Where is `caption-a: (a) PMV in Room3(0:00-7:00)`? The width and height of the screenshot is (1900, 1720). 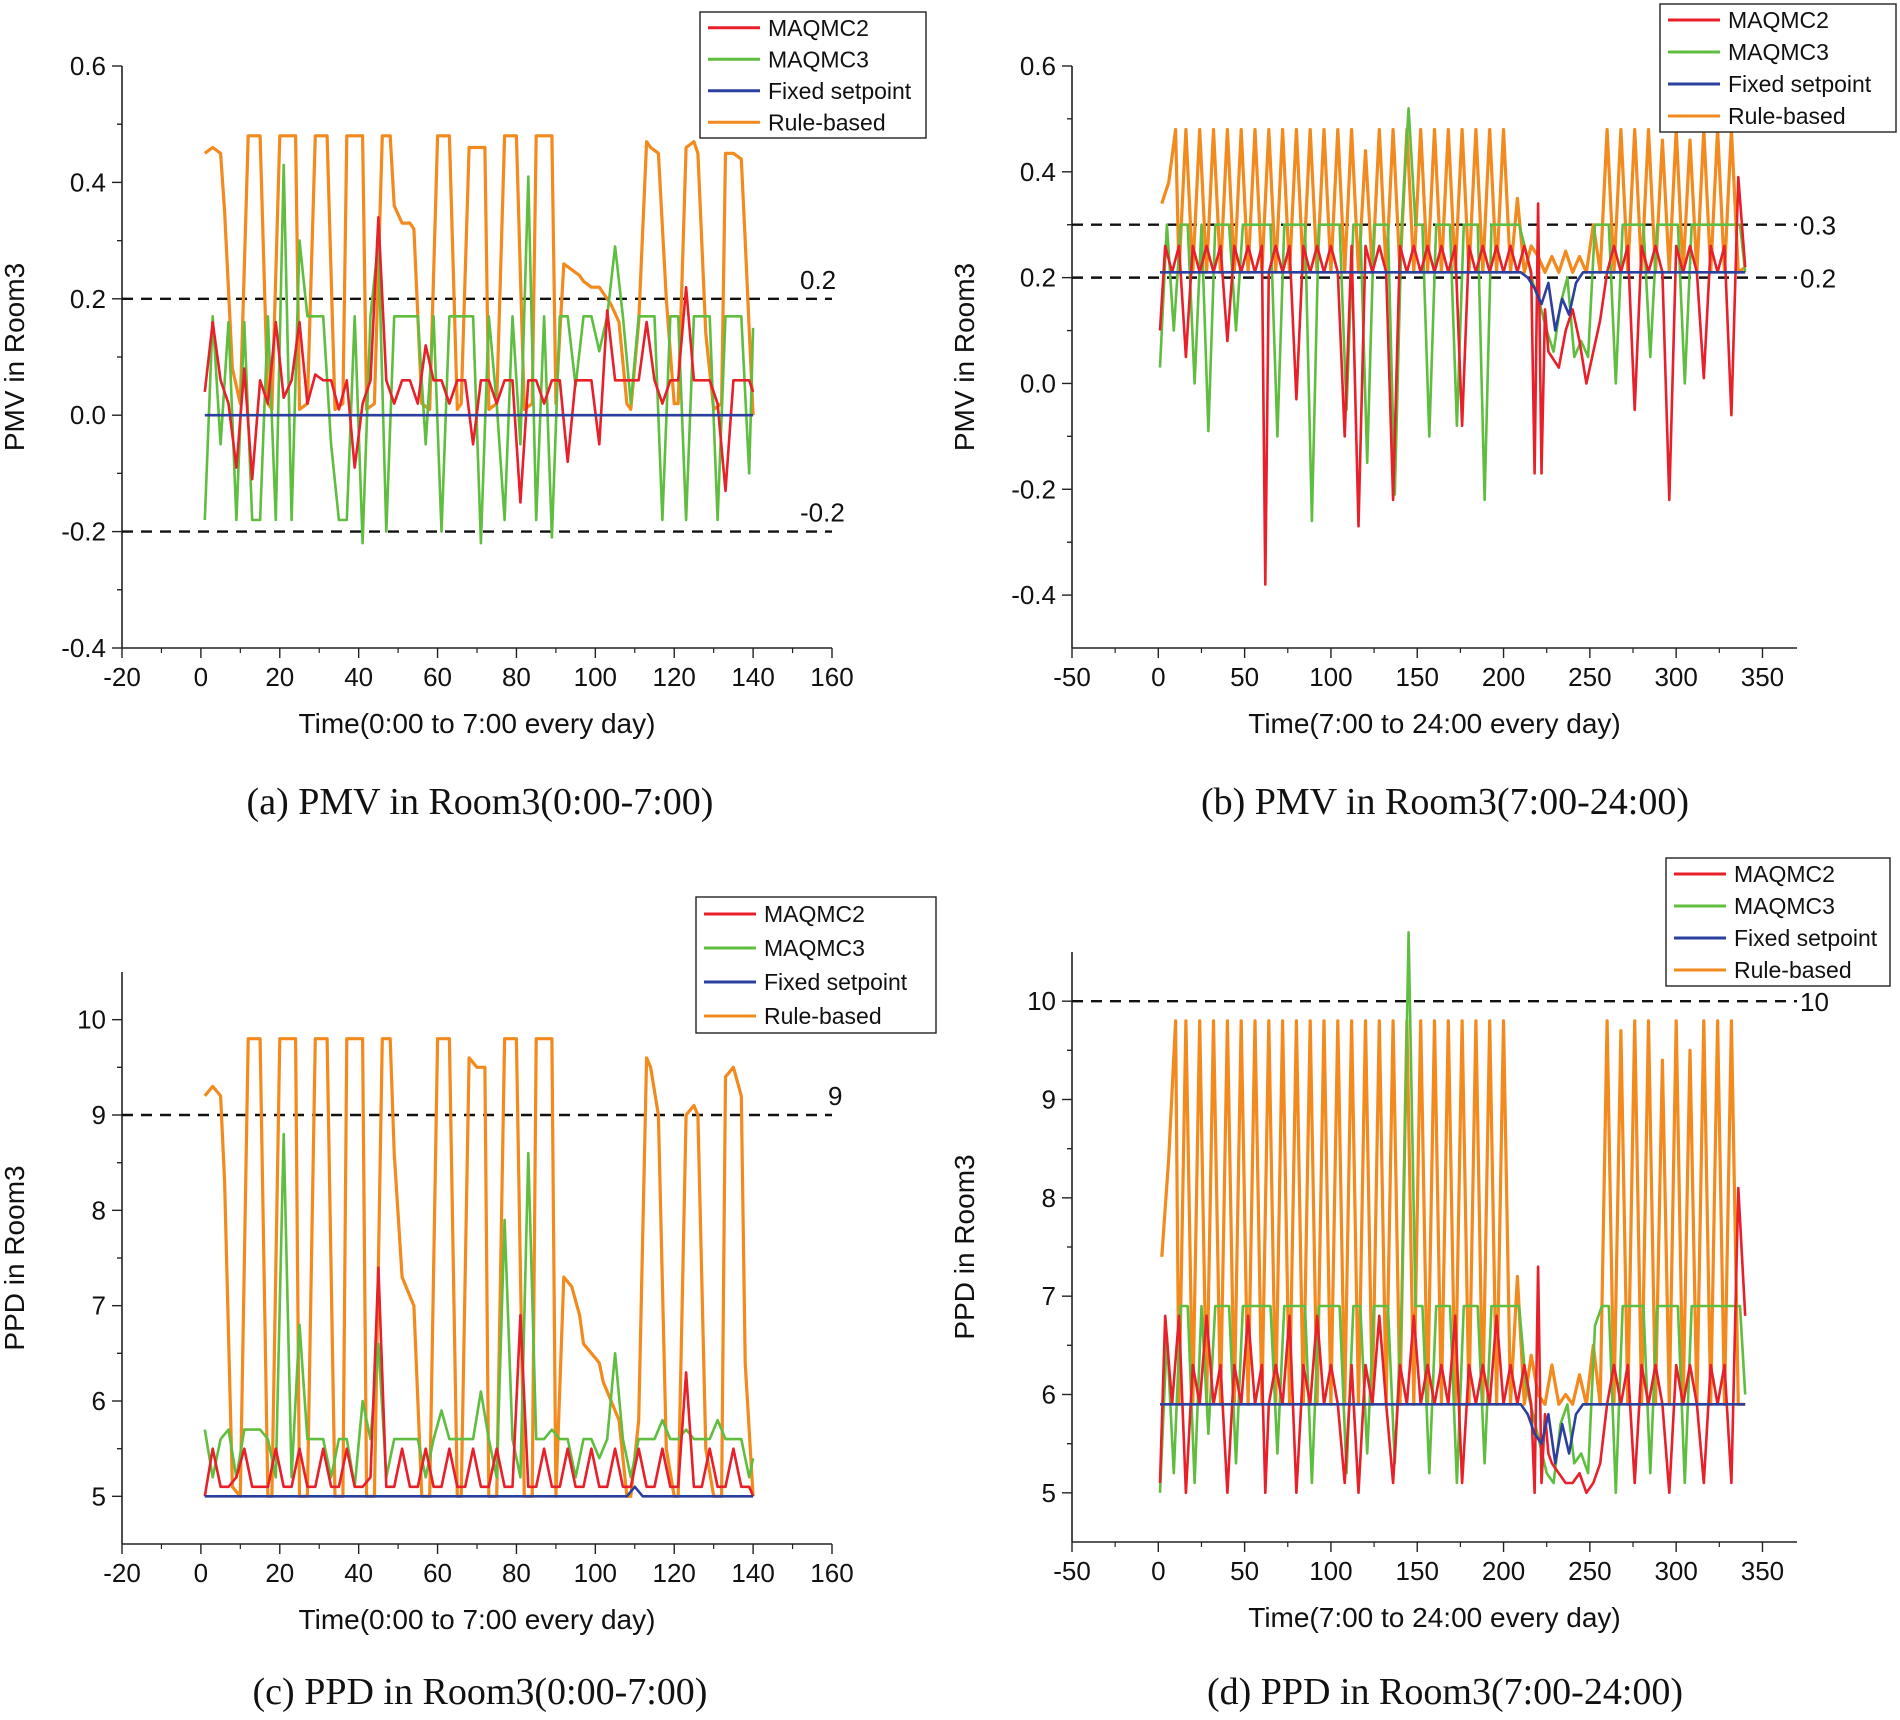 caption-a: (a) PMV in Room3(0:00-7:00) is located at coordinates (480, 802).